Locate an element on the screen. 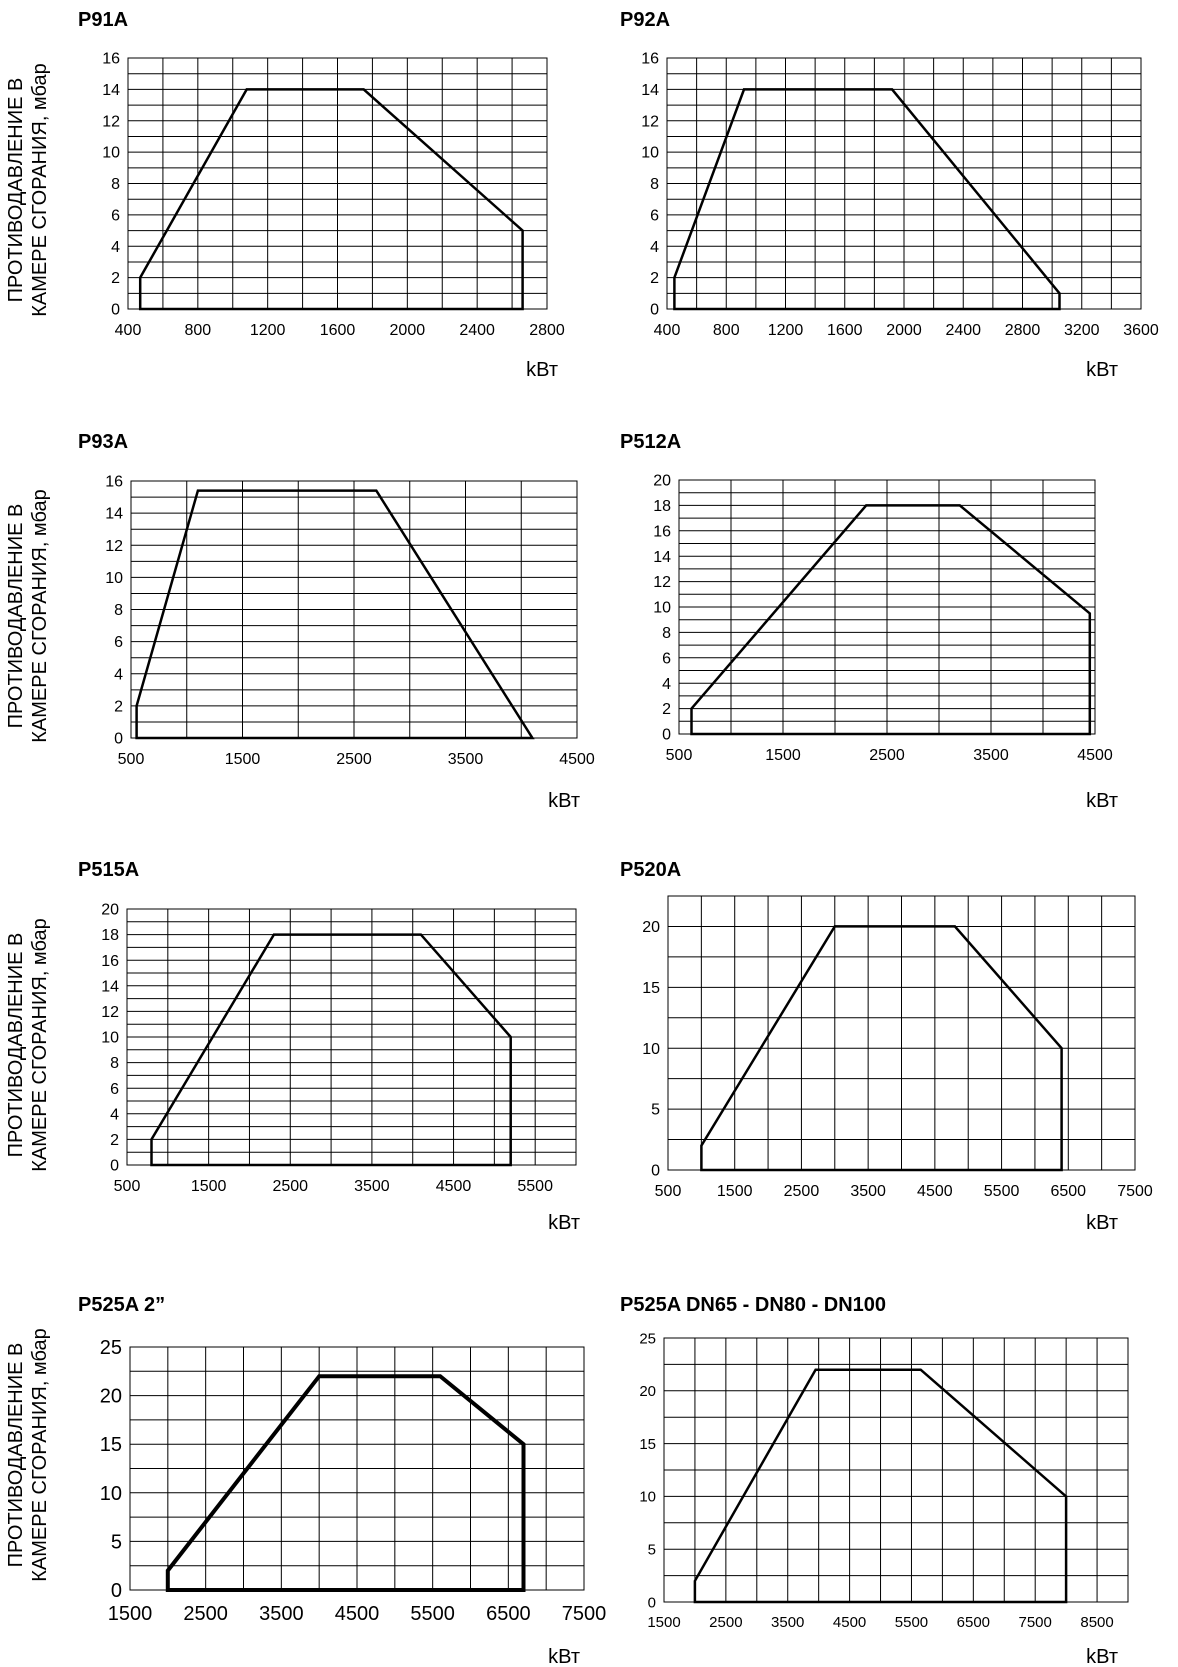 The image size is (1178, 1667). chart-title: P93A is located at coordinates (103, 442).